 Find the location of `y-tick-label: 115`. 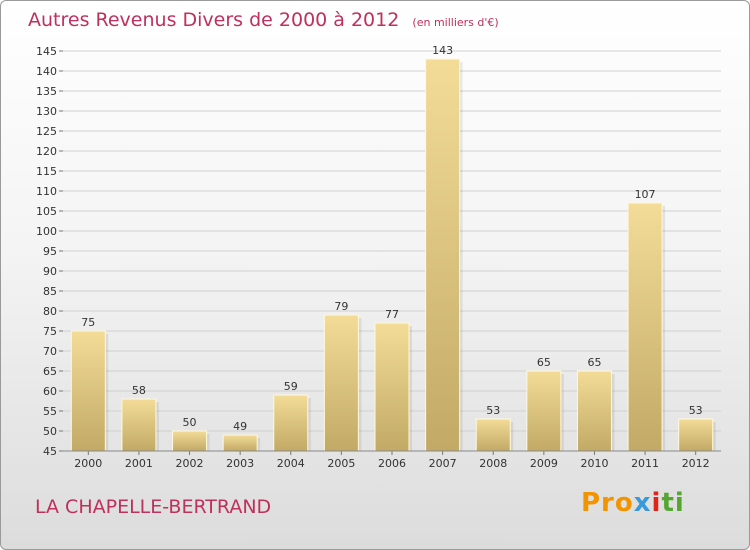

y-tick-label: 115 is located at coordinates (46, 171).